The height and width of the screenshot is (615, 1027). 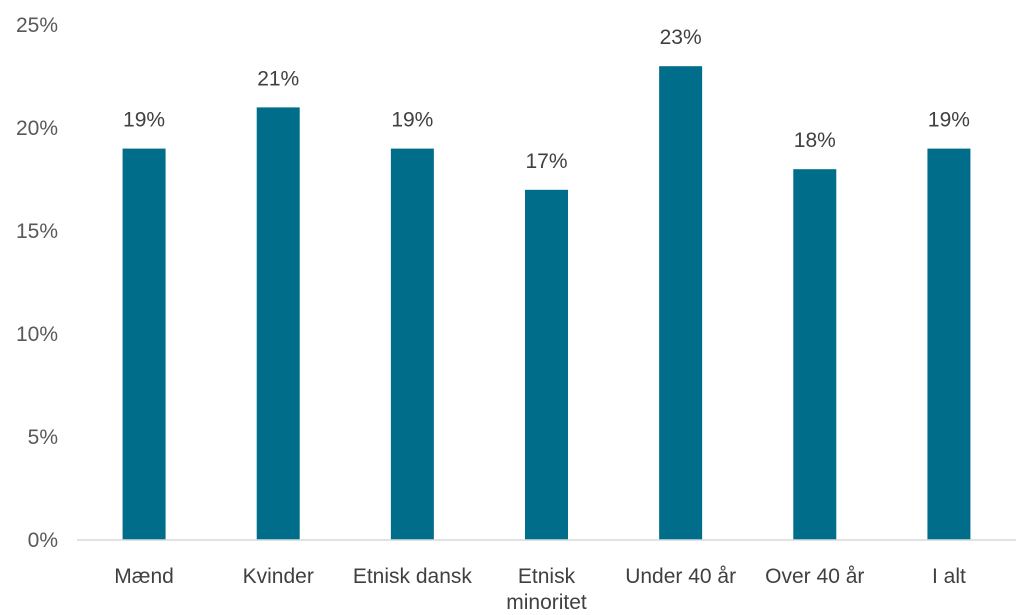 What do you see at coordinates (546, 602) in the screenshot?
I see `x-tick-label: minoritet` at bounding box center [546, 602].